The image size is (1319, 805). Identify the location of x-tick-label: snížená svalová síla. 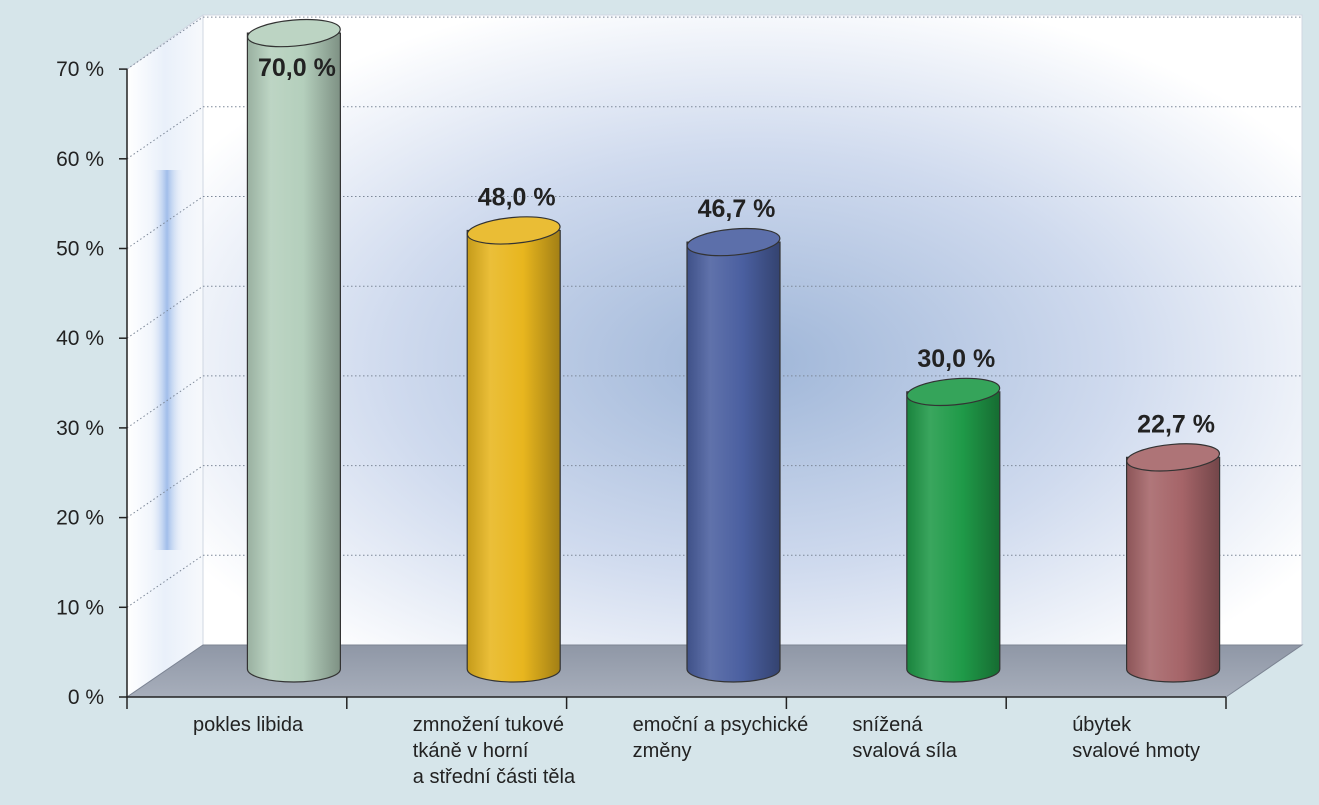
(904, 738).